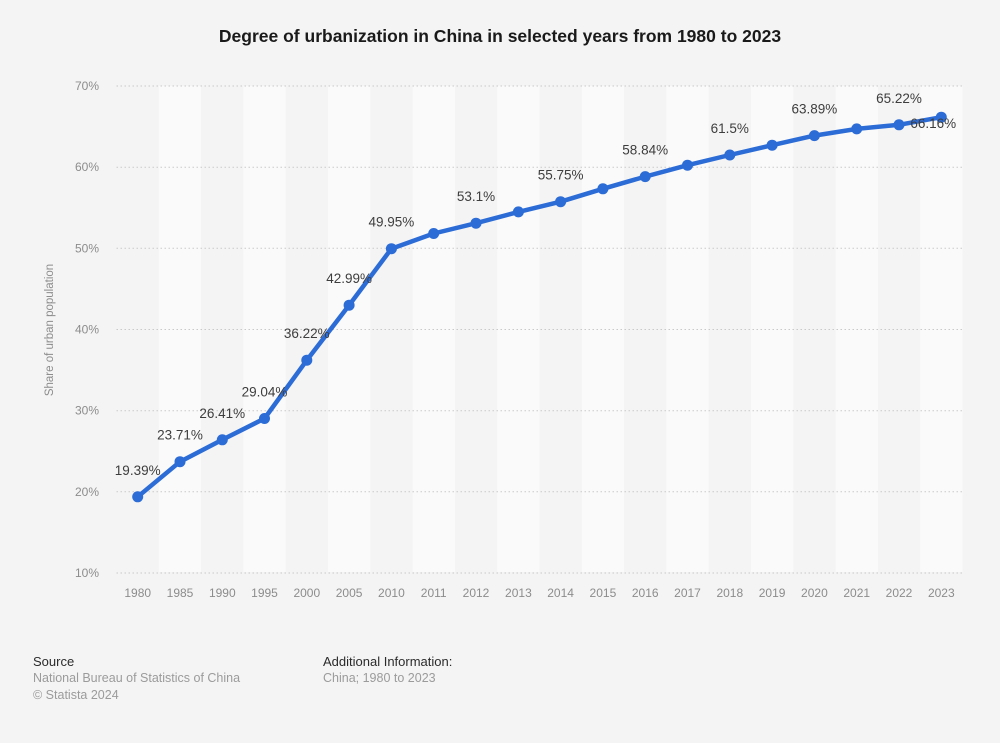  What do you see at coordinates (518, 593) in the screenshot?
I see `x-tick-label: 2013` at bounding box center [518, 593].